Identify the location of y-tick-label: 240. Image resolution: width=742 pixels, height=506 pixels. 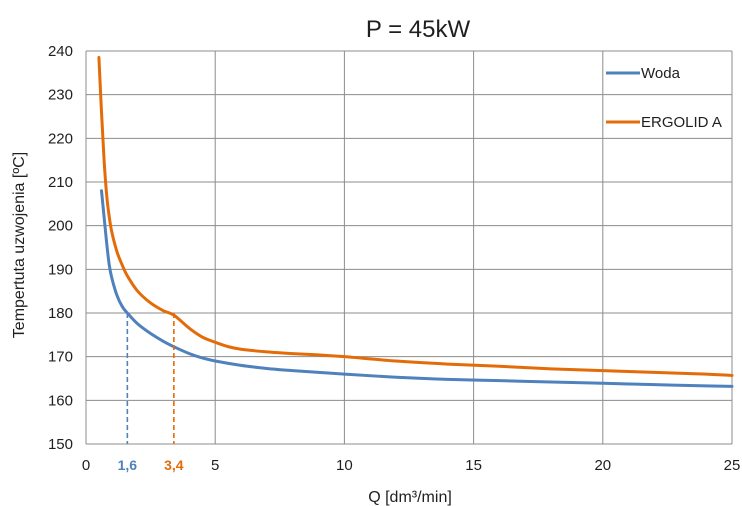
(60, 51).